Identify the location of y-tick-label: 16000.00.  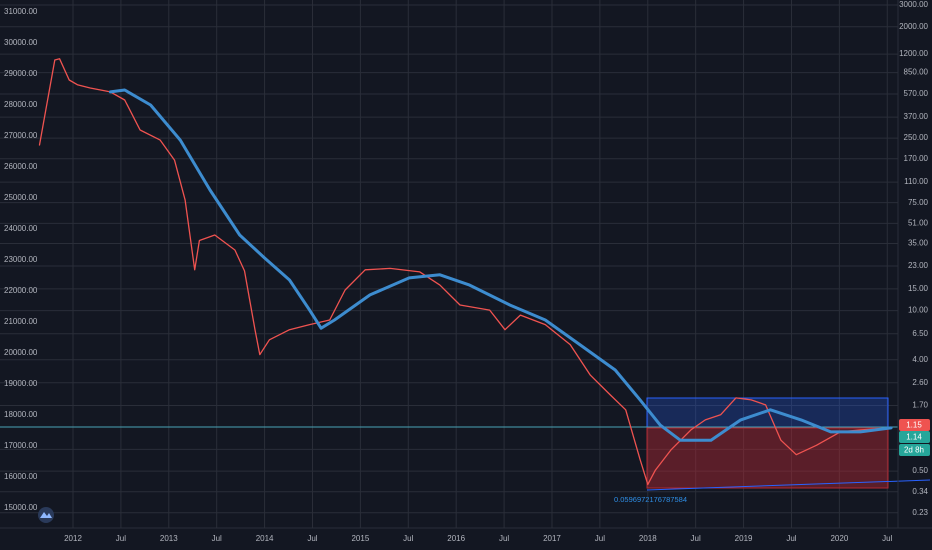
(21, 476).